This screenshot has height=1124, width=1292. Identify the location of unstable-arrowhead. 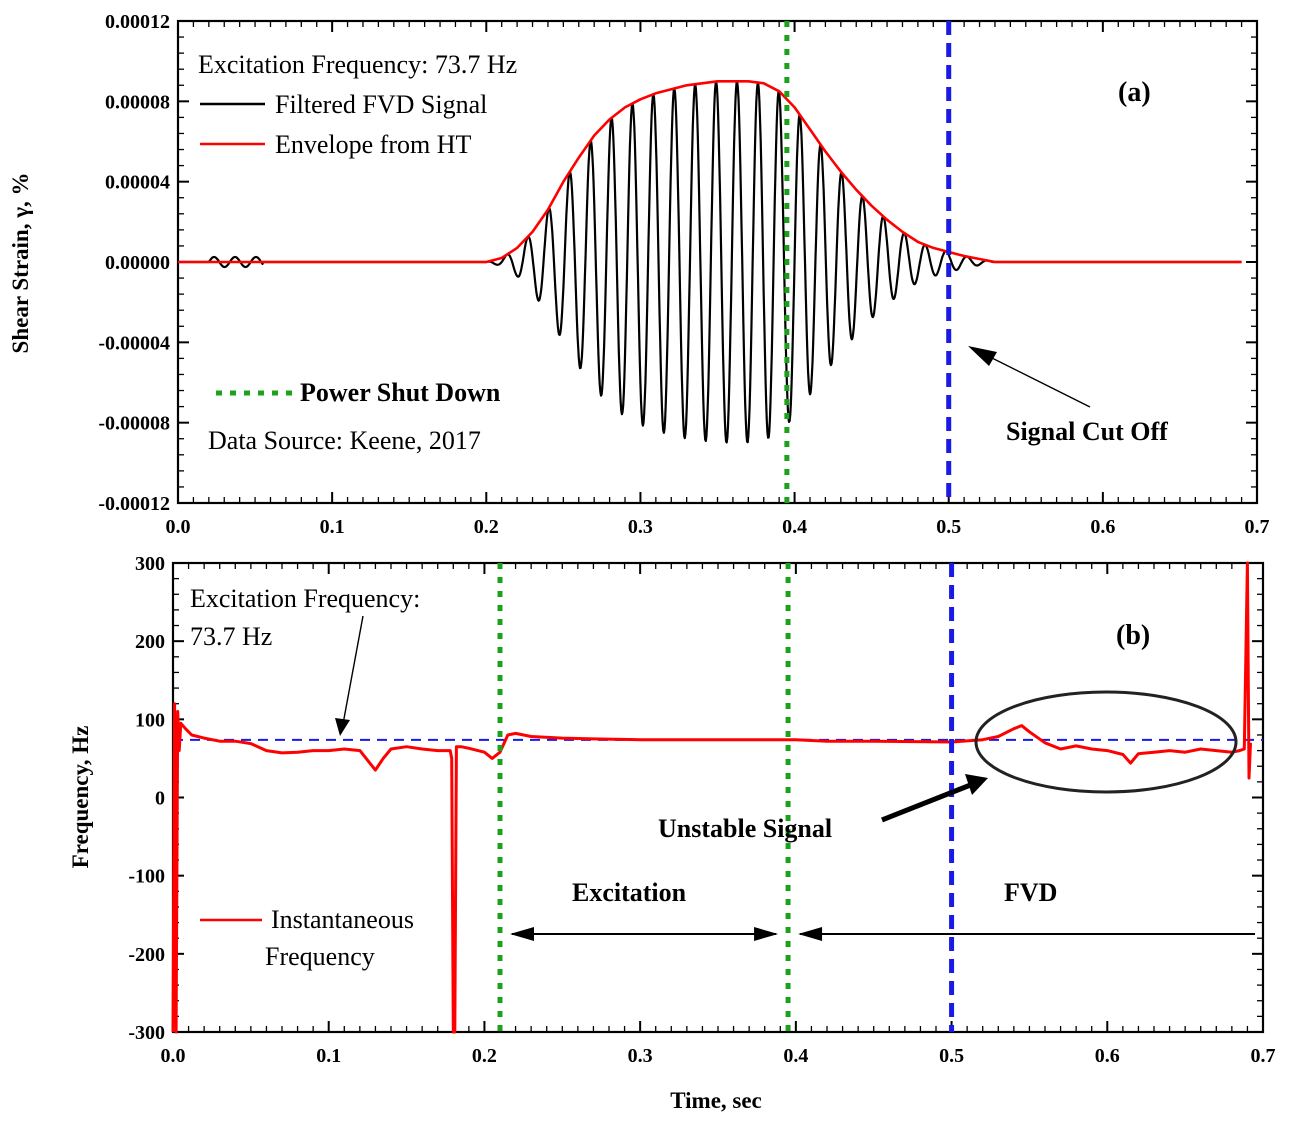
(976, 784).